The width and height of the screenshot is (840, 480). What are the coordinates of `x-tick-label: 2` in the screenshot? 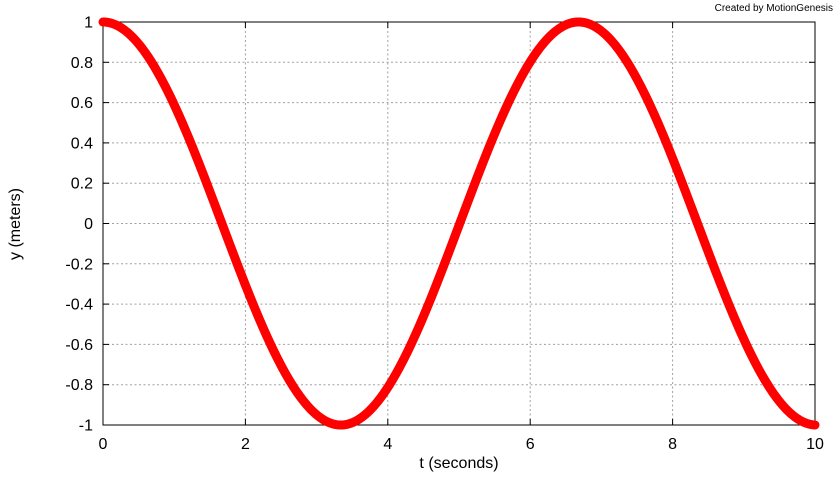 It's located at (245, 444).